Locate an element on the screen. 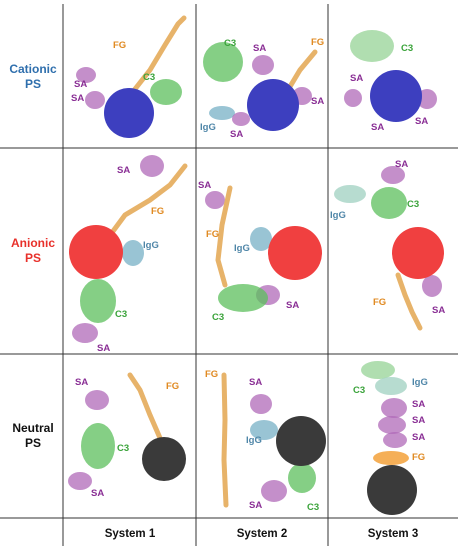 The image size is (458, 550). column-label-system-3: System 3 is located at coordinates (393, 534).